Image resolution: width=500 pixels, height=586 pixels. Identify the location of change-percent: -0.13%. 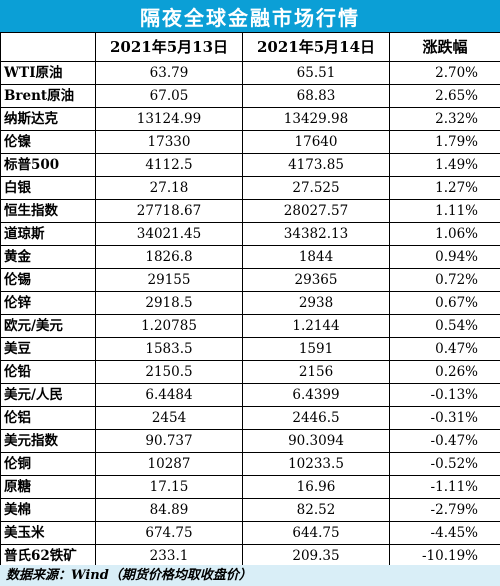
(444, 395).